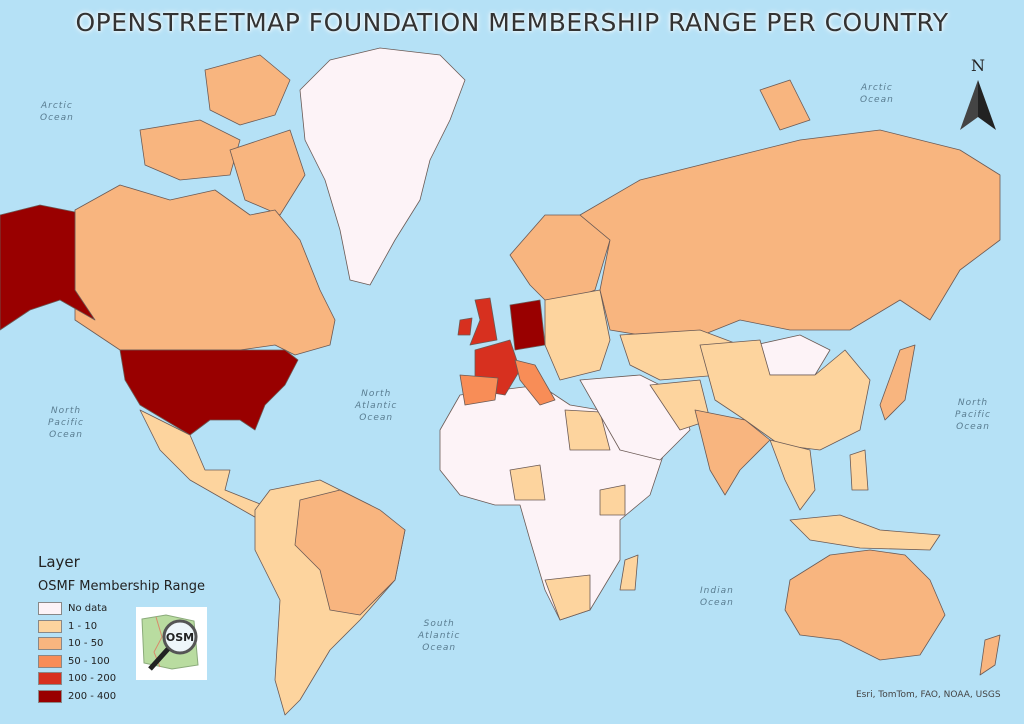 This screenshot has width=1024, height=724. Describe the element at coordinates (89, 661) in the screenshot. I see `legend-label: 50 - 100` at that location.